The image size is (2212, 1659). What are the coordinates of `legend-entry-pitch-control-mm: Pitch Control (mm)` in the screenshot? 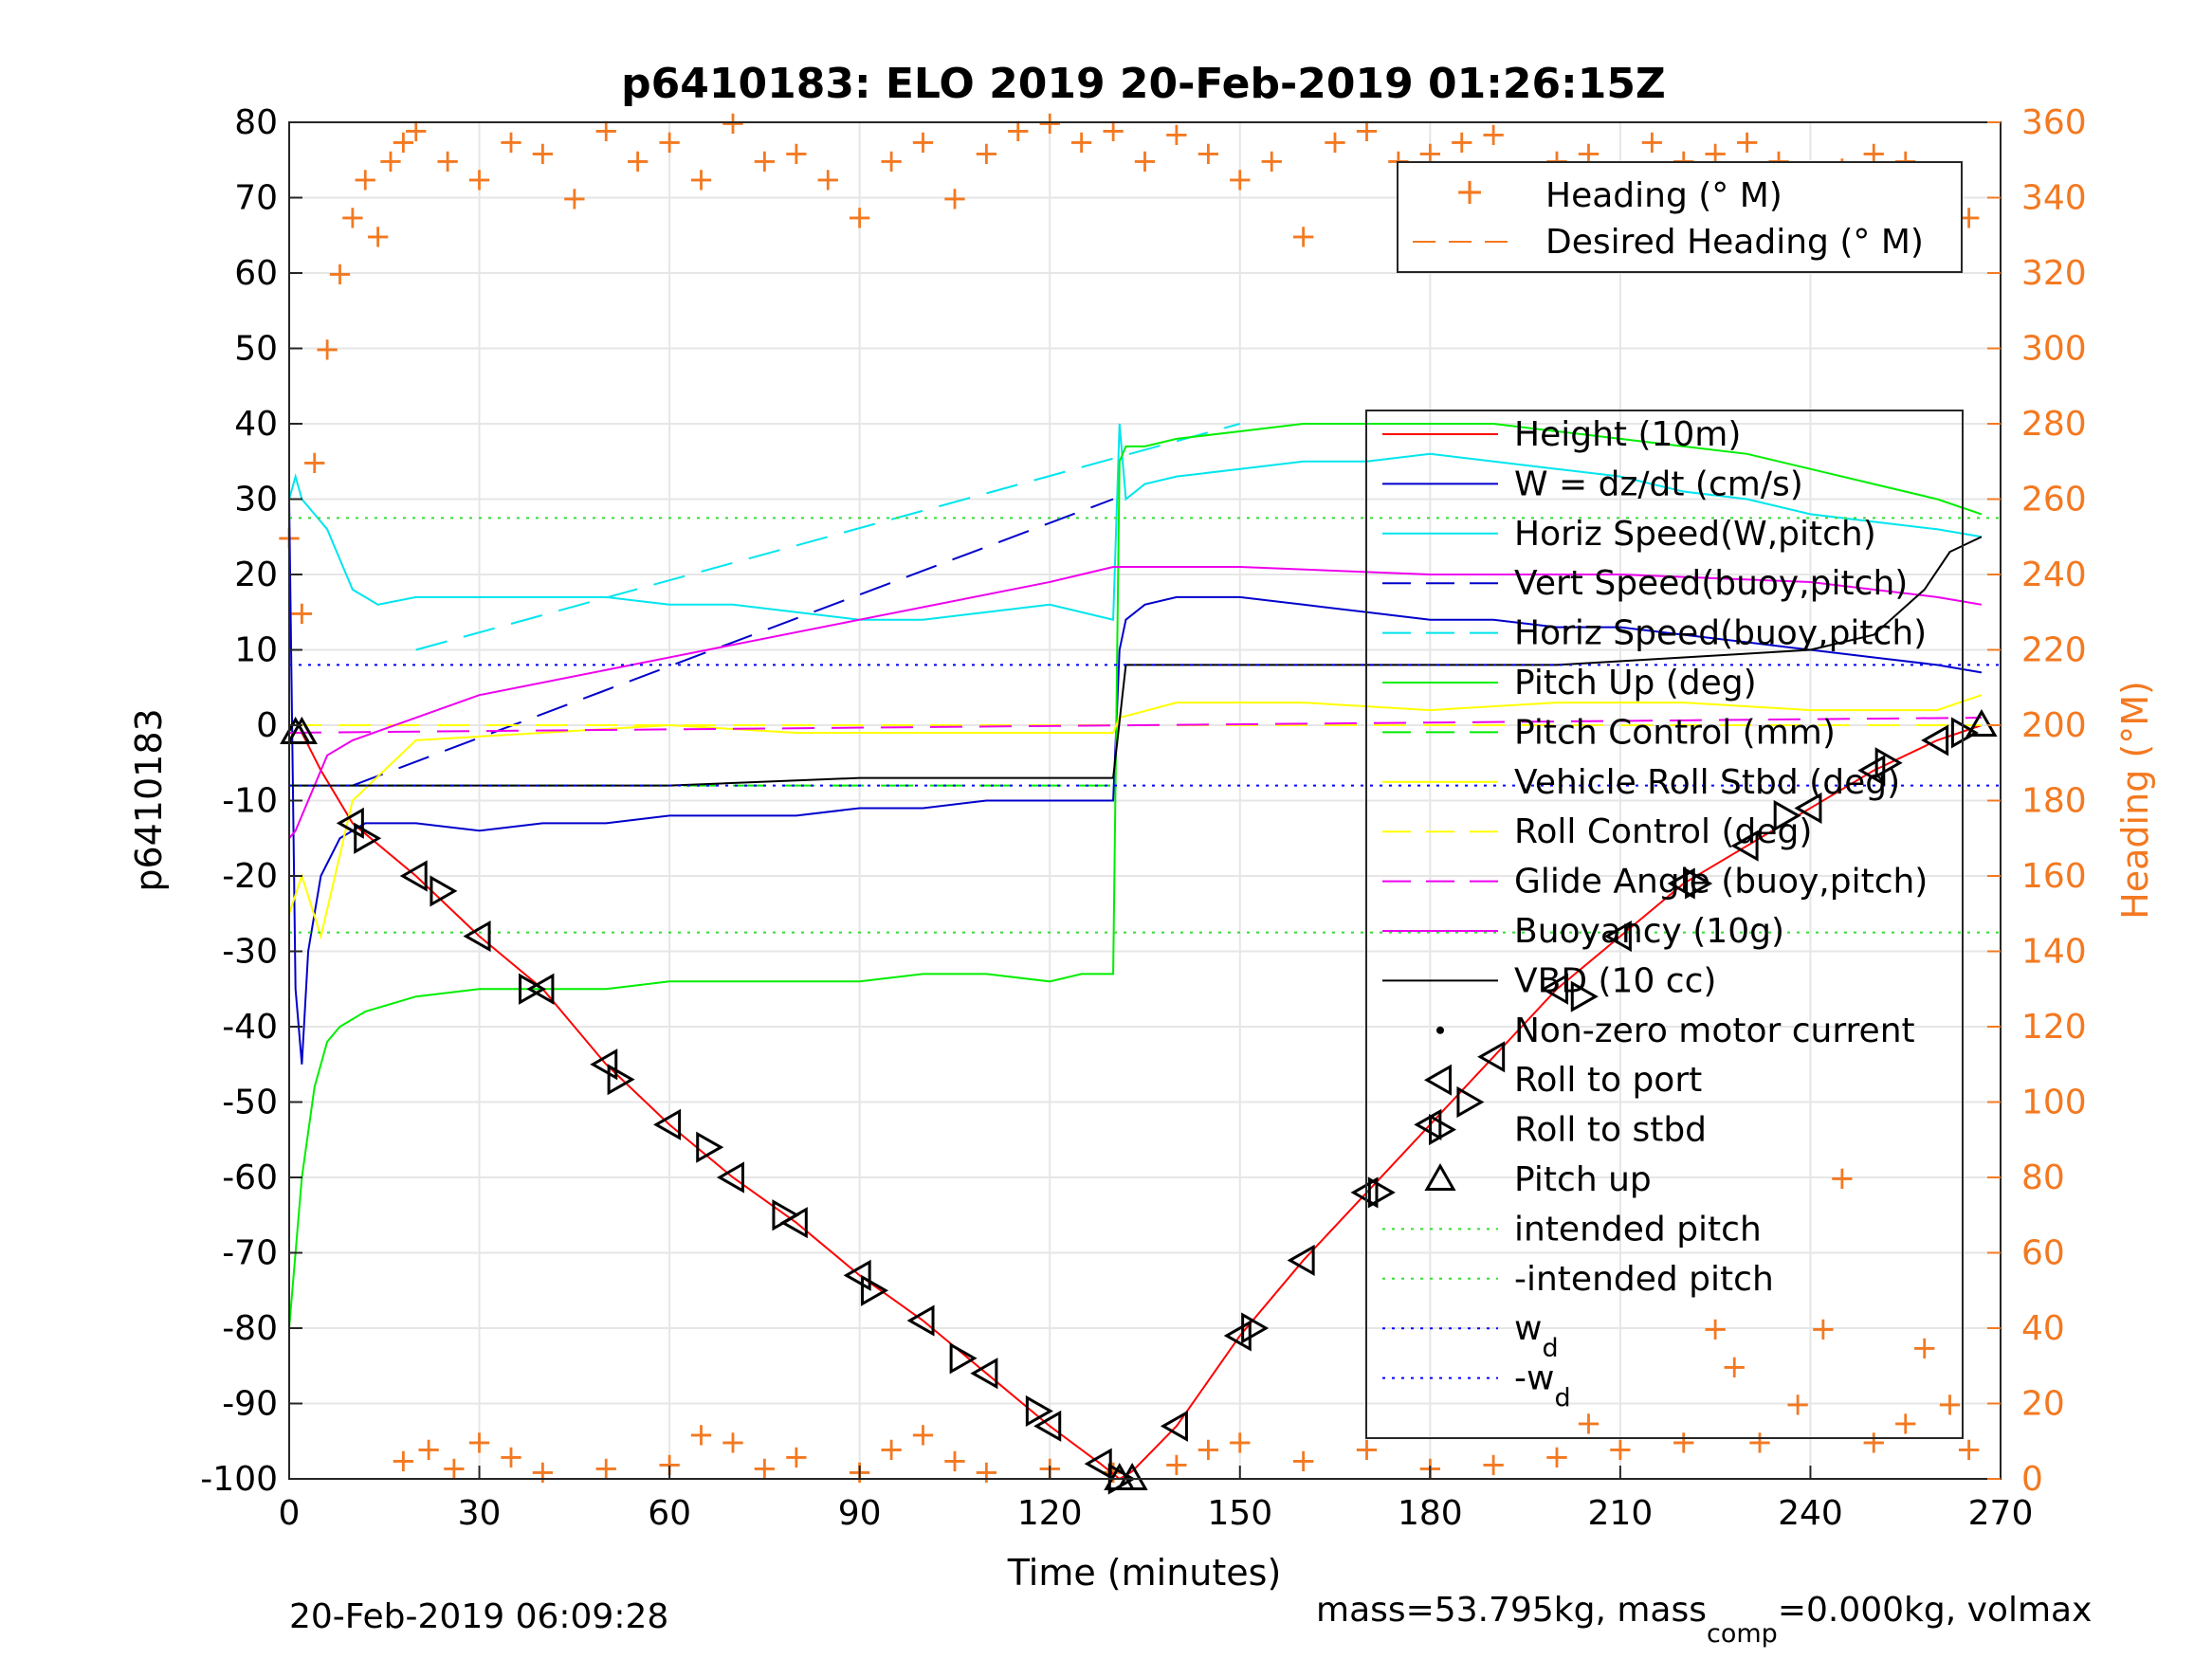 It's located at (1609, 732).